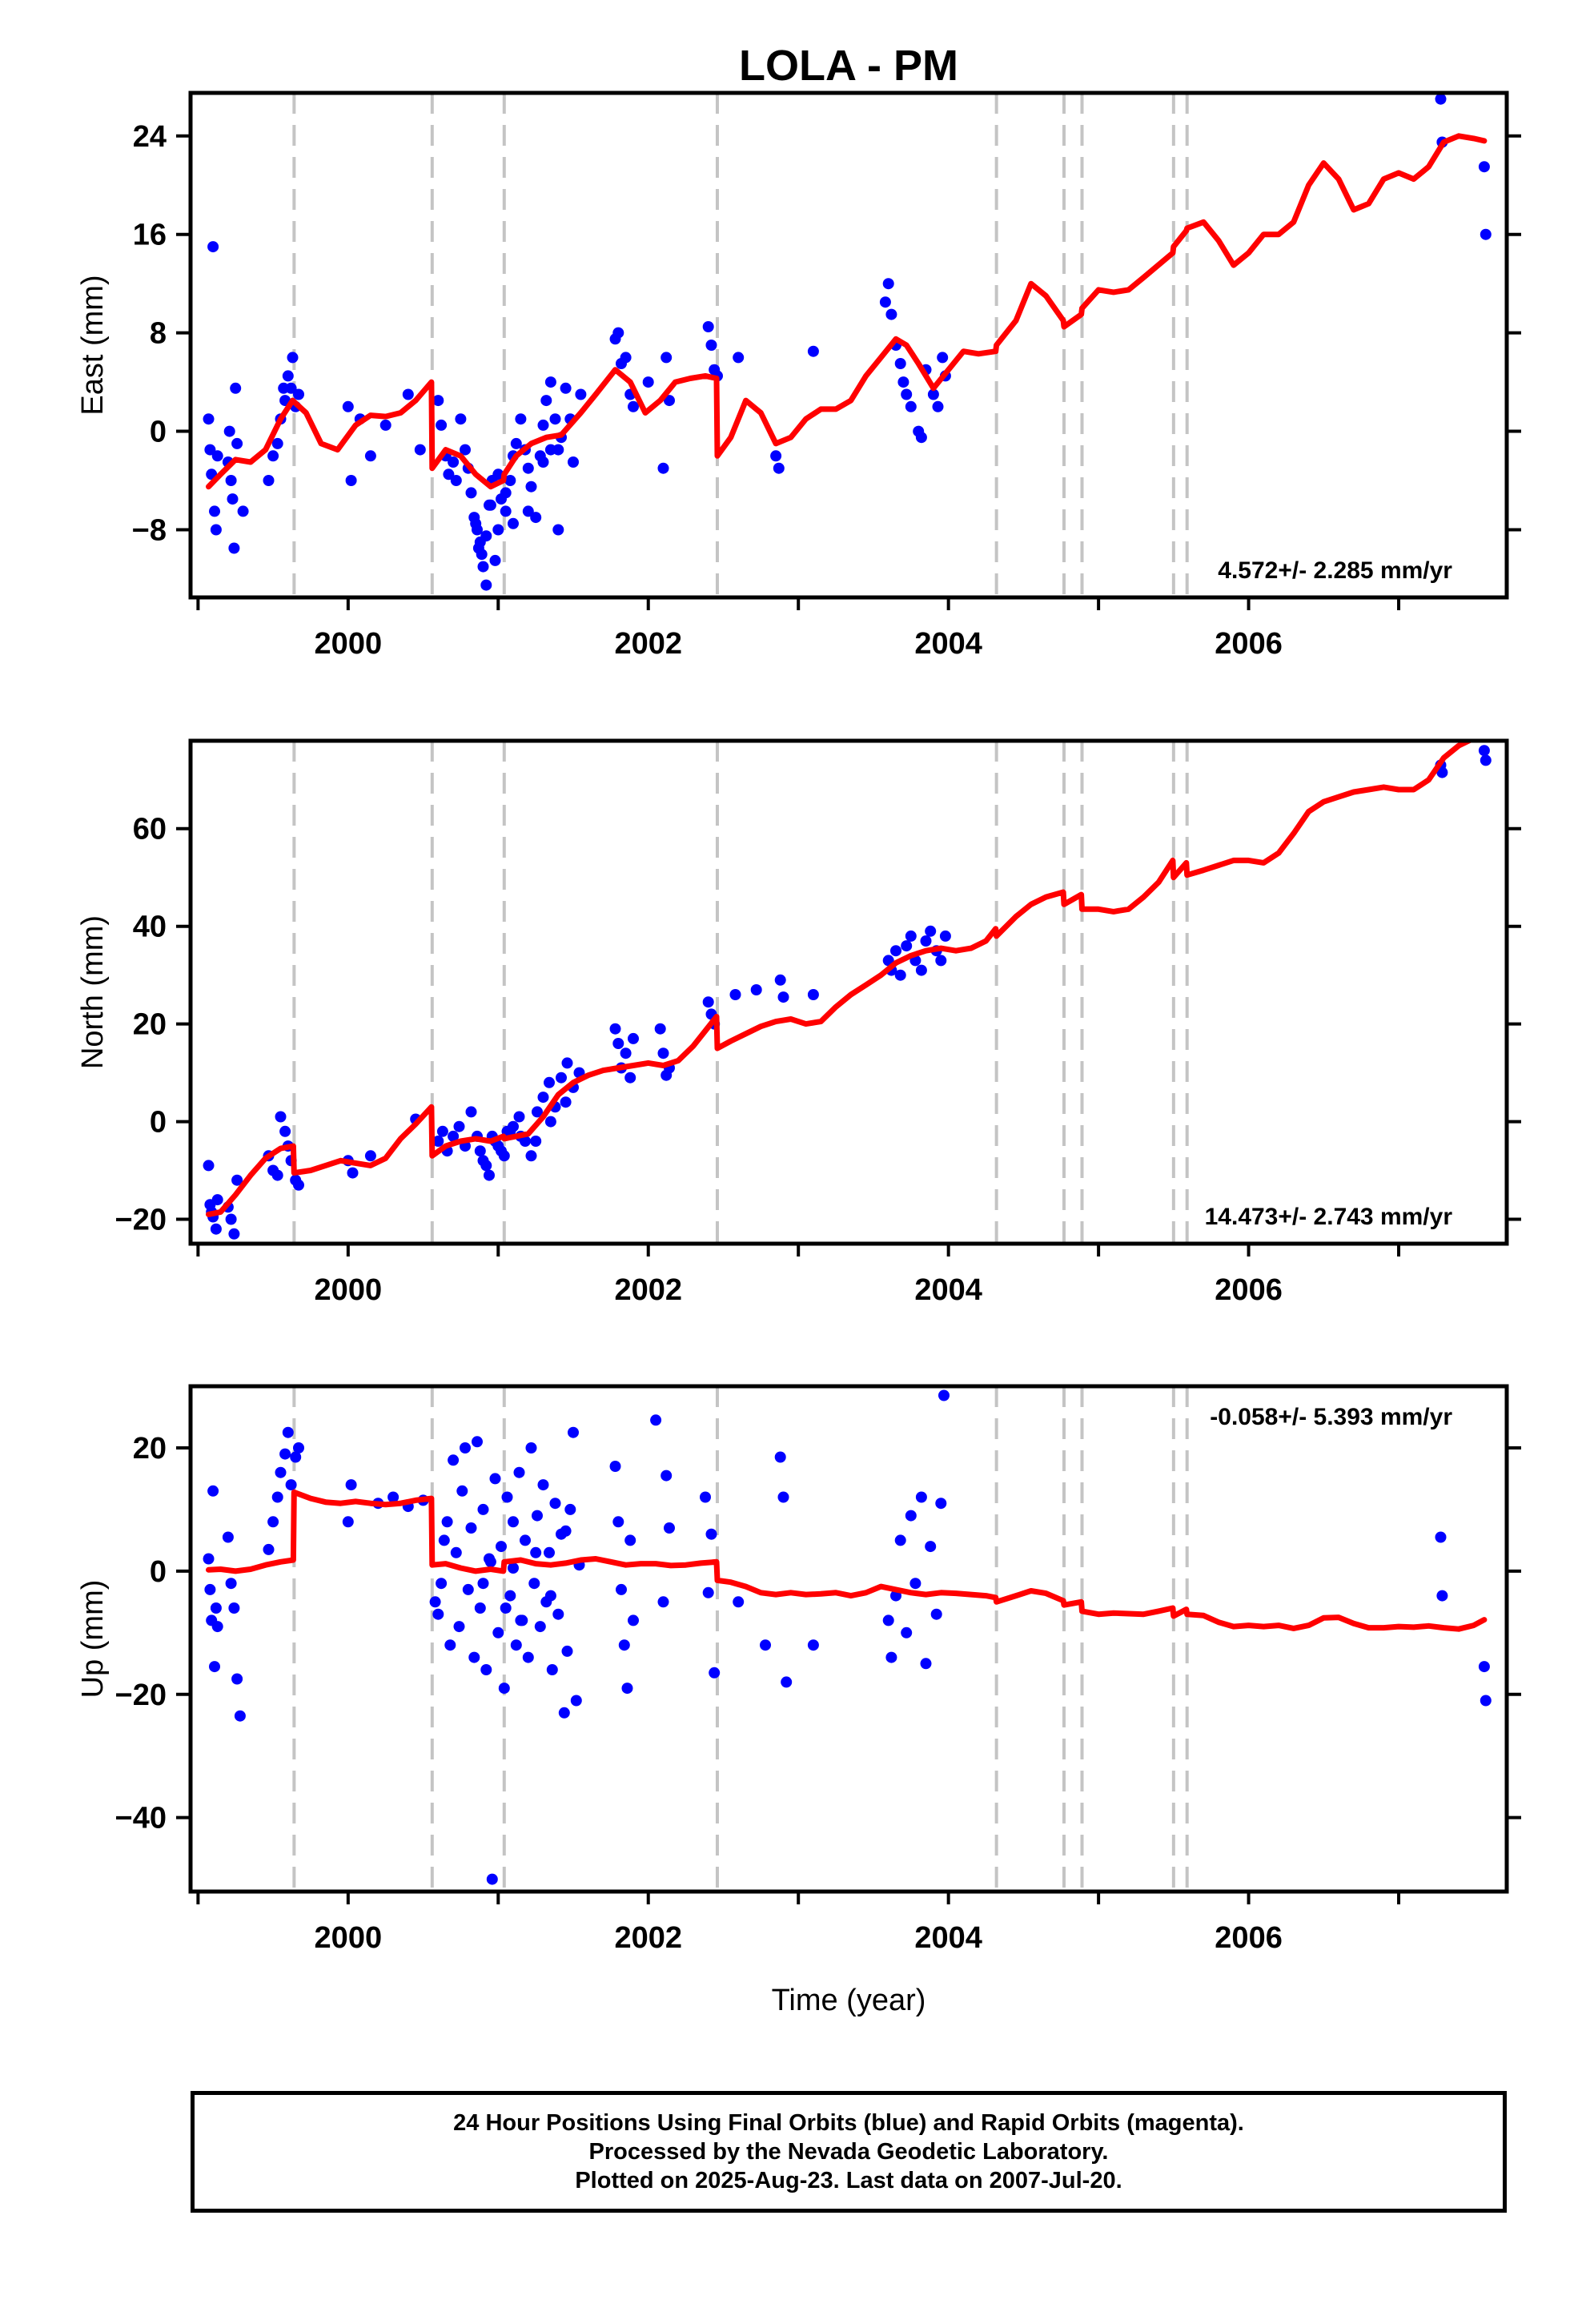 This screenshot has width=1582, height=2324. I want to click on model-fit-line, so click(847, 1560).